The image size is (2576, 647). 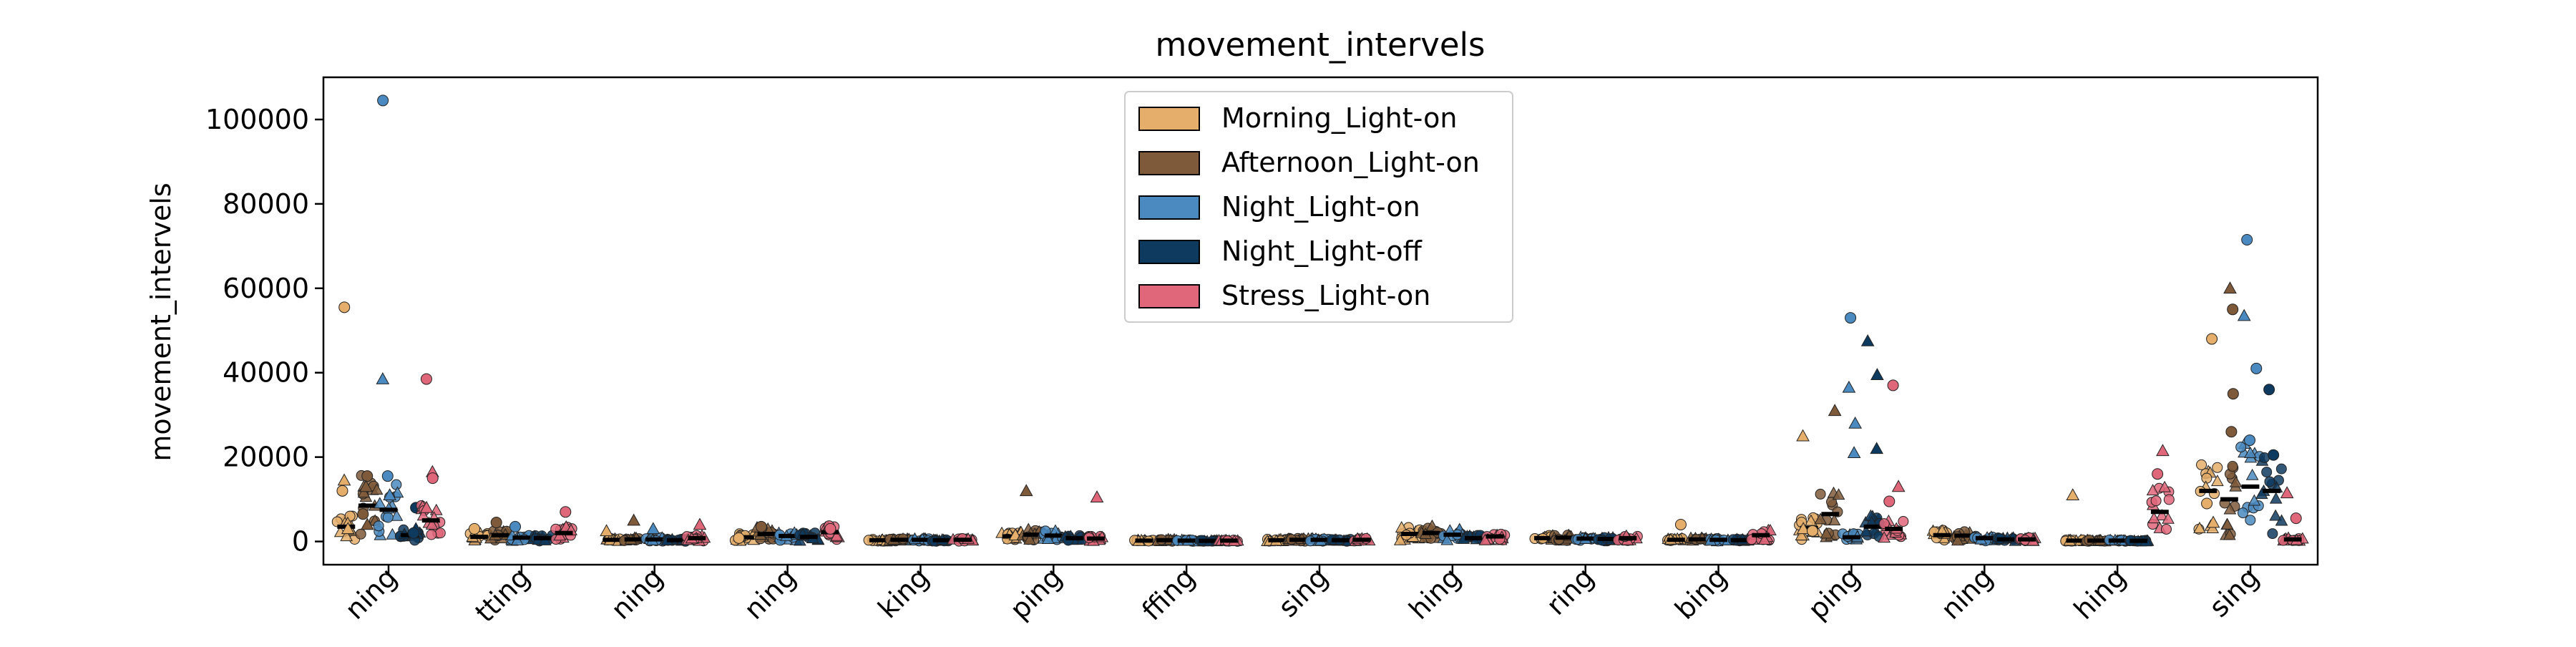 I want to click on y-tick-label: 100000, so click(x=257, y=119).